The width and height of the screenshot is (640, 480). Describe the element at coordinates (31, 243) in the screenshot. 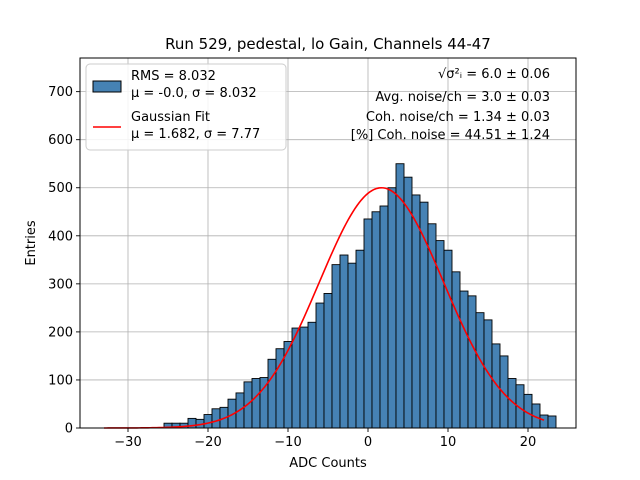

I see `y-axis-label: Entries` at that location.